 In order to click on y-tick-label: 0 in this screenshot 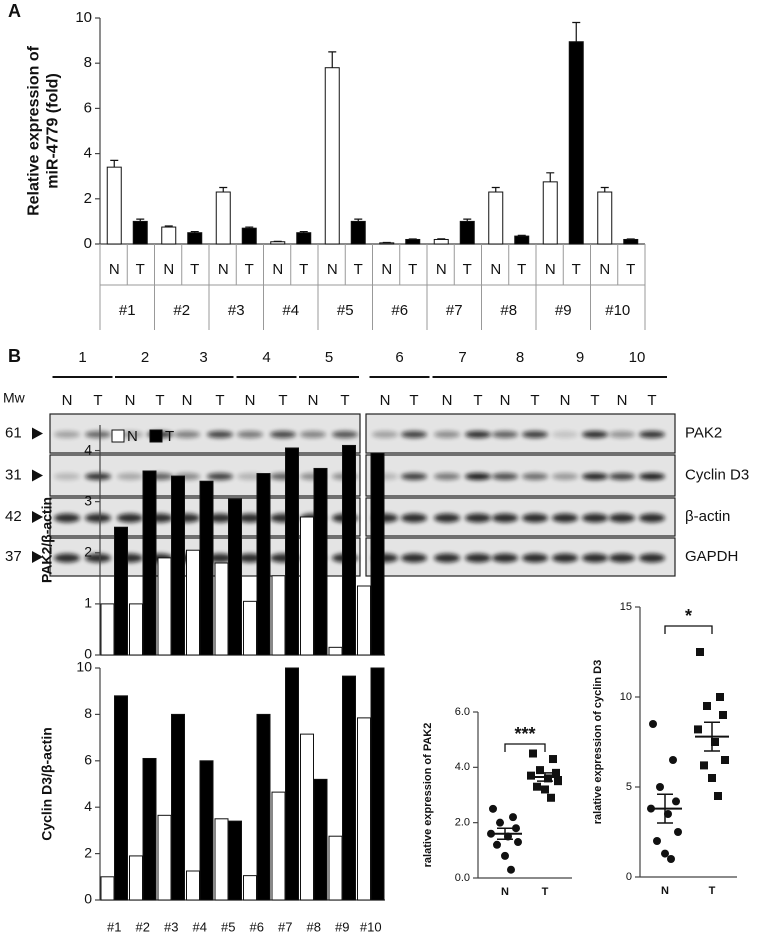, I will do `click(88, 243)`.